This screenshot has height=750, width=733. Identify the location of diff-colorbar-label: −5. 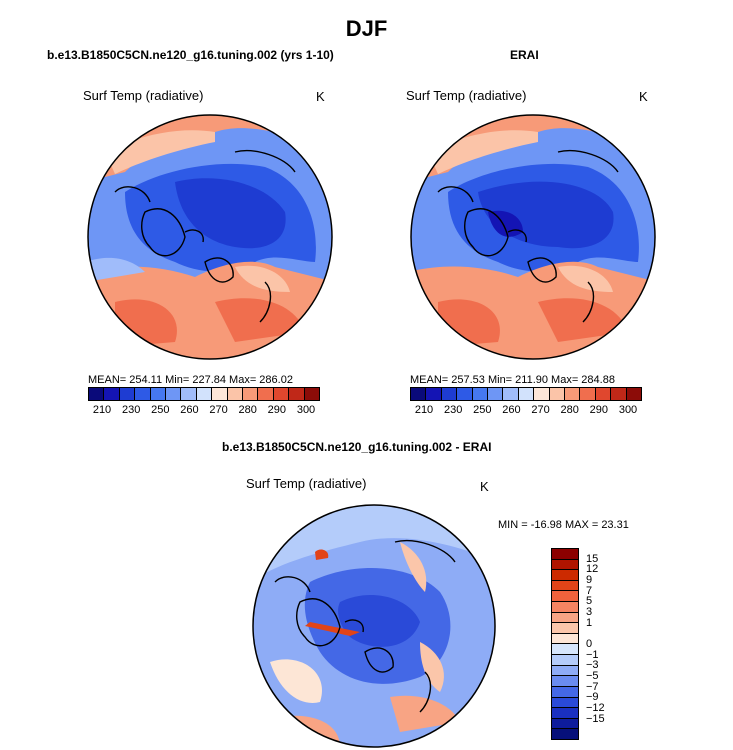
(592, 676).